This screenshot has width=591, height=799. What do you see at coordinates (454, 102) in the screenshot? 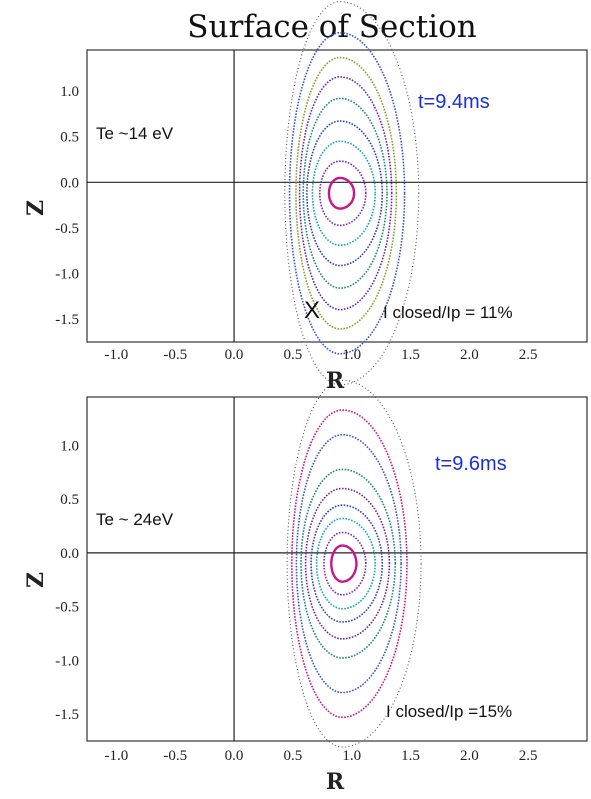
I see `time-label: t=9.4ms` at bounding box center [454, 102].